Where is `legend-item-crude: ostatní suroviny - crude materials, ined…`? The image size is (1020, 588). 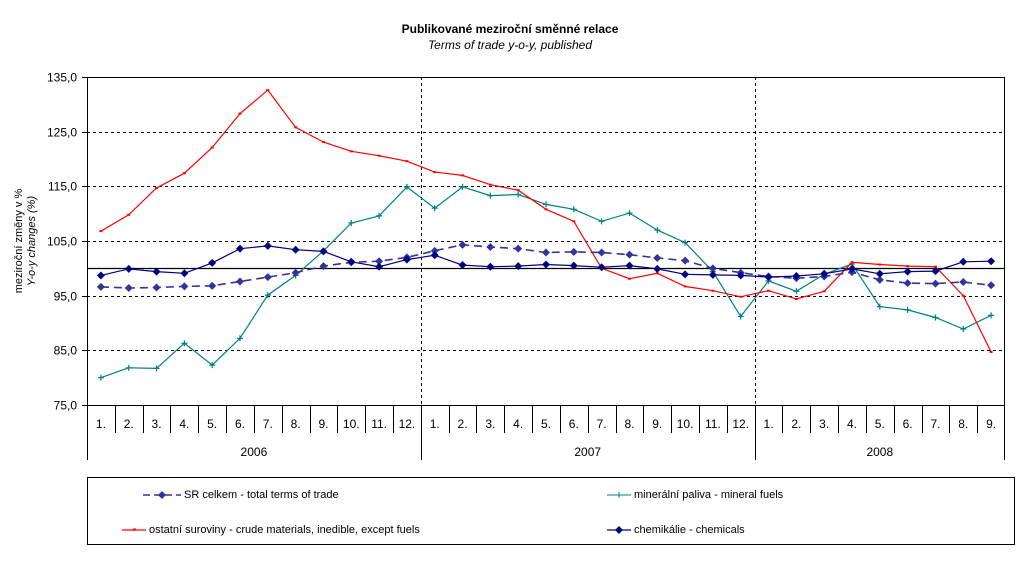 legend-item-crude: ostatní suroviny - crude materials, ined… is located at coordinates (271, 530).